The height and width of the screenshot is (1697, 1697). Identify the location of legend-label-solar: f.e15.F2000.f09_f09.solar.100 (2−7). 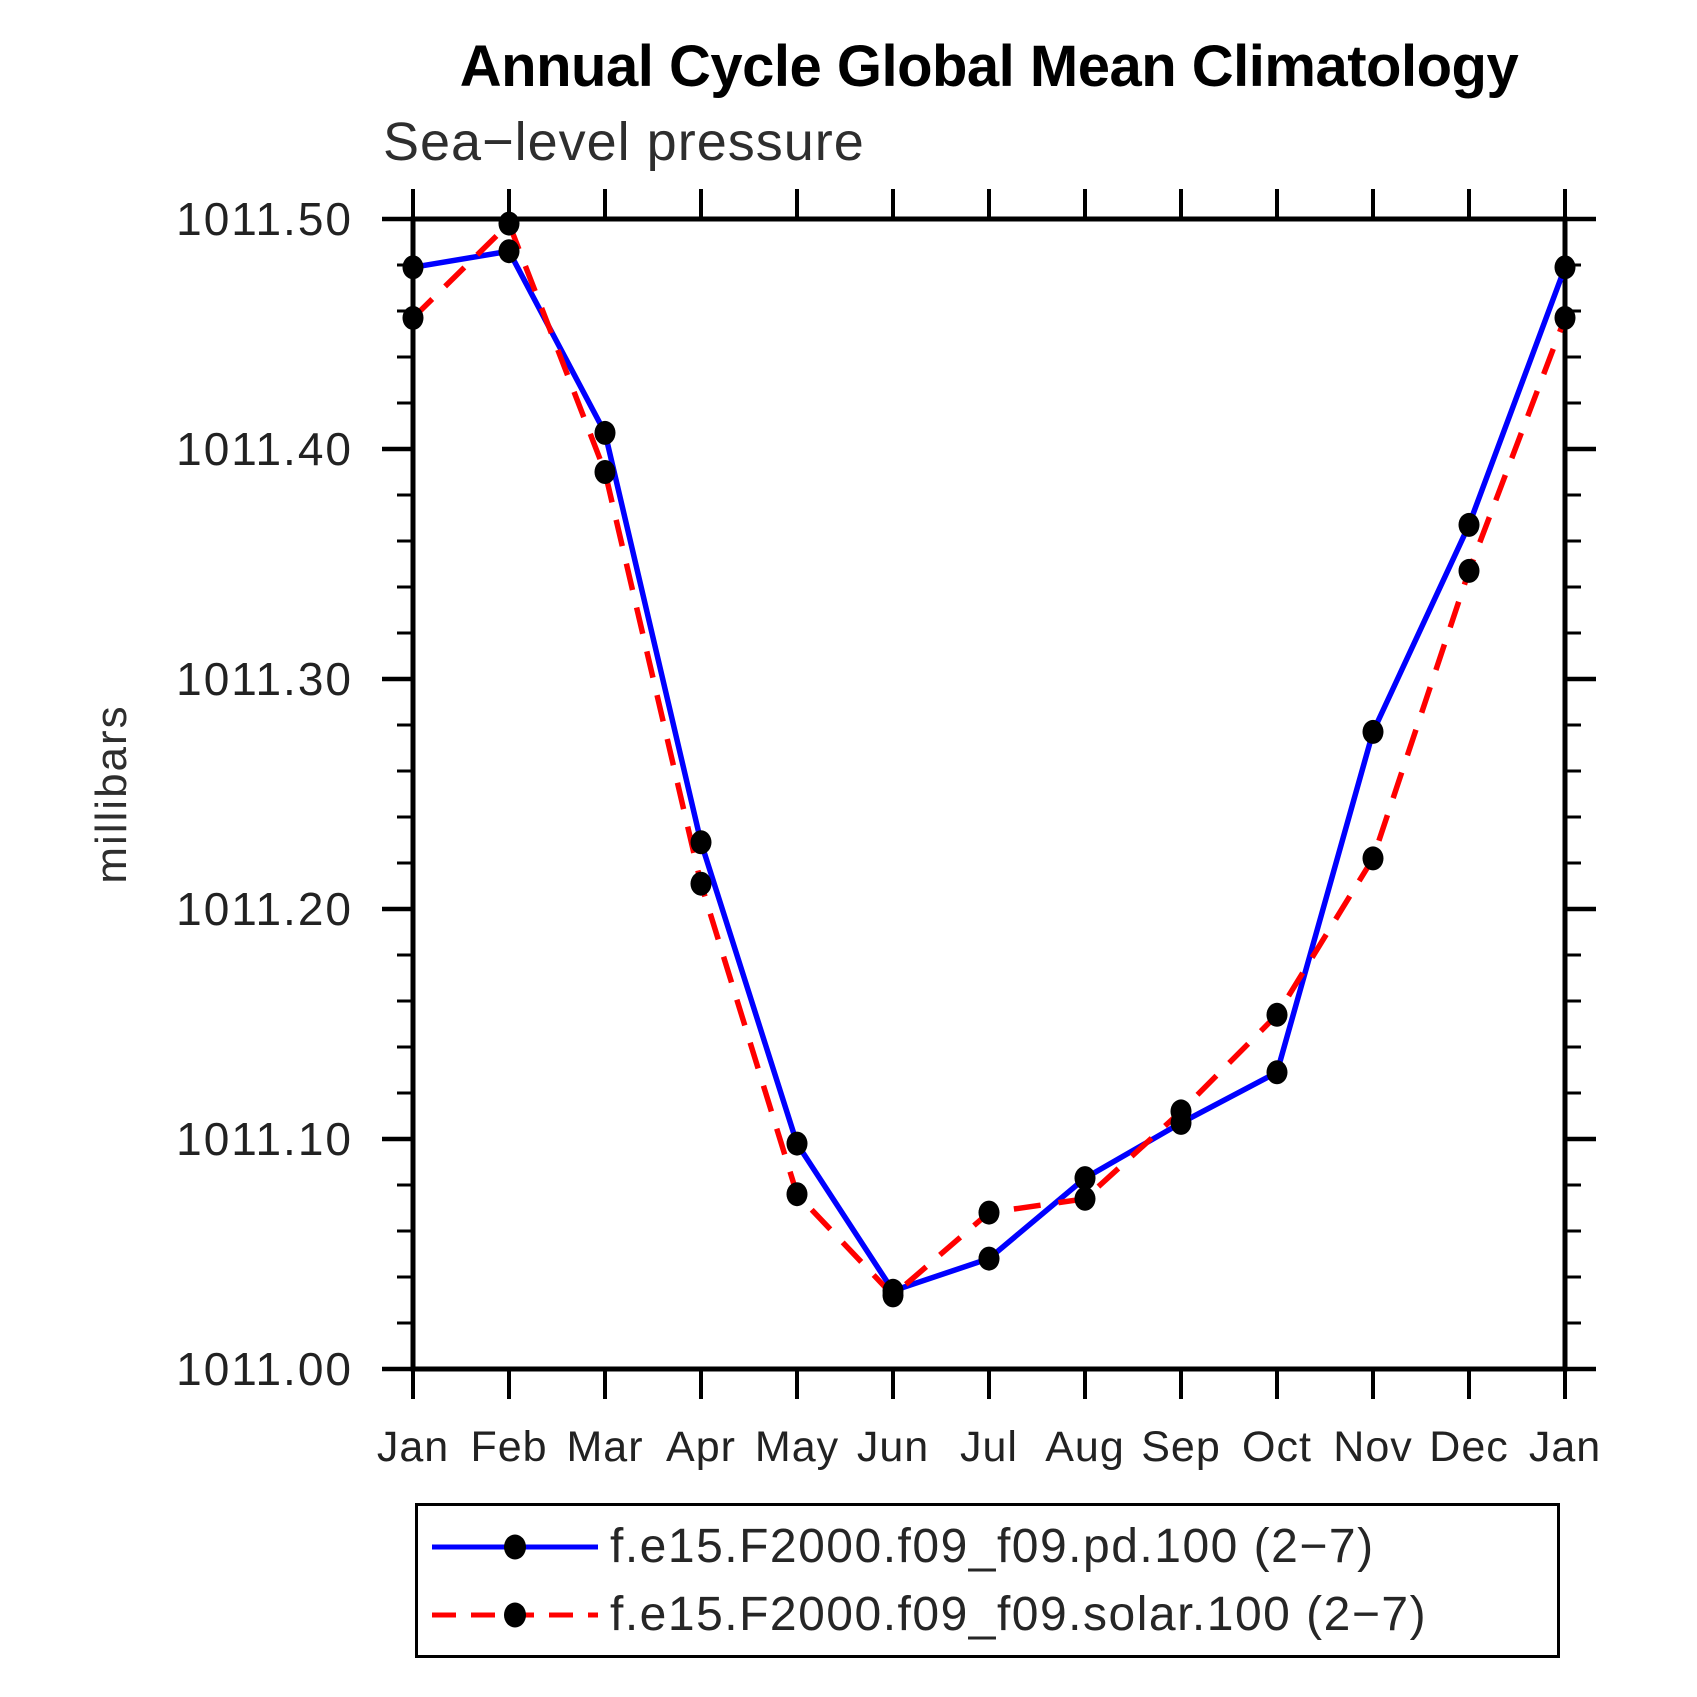
(1019, 1614).